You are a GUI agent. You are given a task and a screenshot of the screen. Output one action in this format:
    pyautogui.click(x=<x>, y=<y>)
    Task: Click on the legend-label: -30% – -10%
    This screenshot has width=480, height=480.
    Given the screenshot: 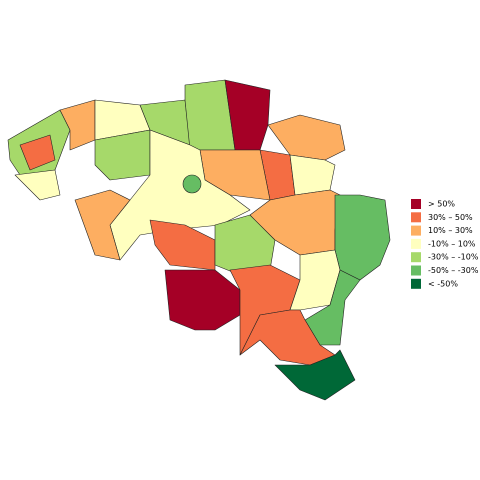 What is the action you would take?
    pyautogui.click(x=453, y=257)
    